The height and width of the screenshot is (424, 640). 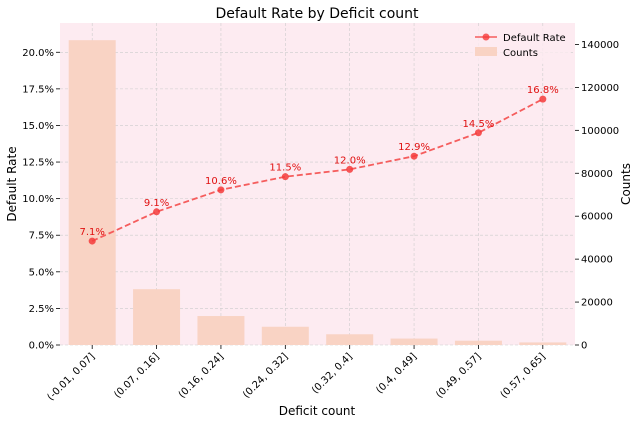 What do you see at coordinates (38, 199) in the screenshot?
I see `y-left-tick-label: 10.0%` at bounding box center [38, 199].